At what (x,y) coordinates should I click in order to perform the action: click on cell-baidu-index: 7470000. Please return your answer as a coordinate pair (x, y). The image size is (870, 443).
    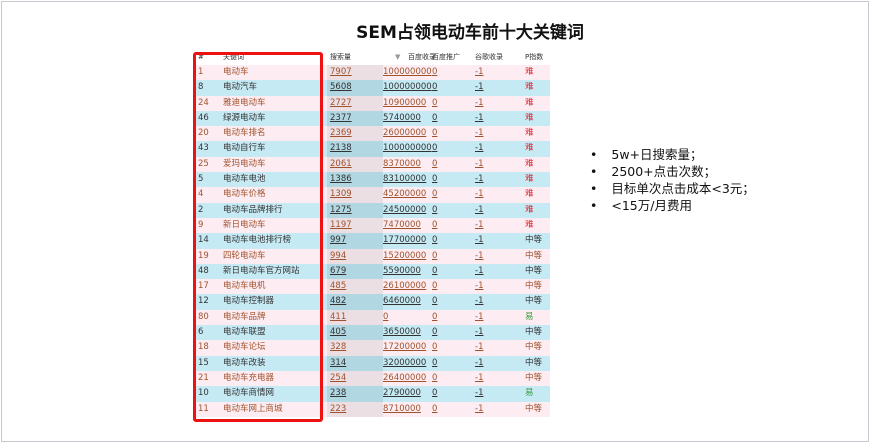
    Looking at the image, I should click on (402, 224).